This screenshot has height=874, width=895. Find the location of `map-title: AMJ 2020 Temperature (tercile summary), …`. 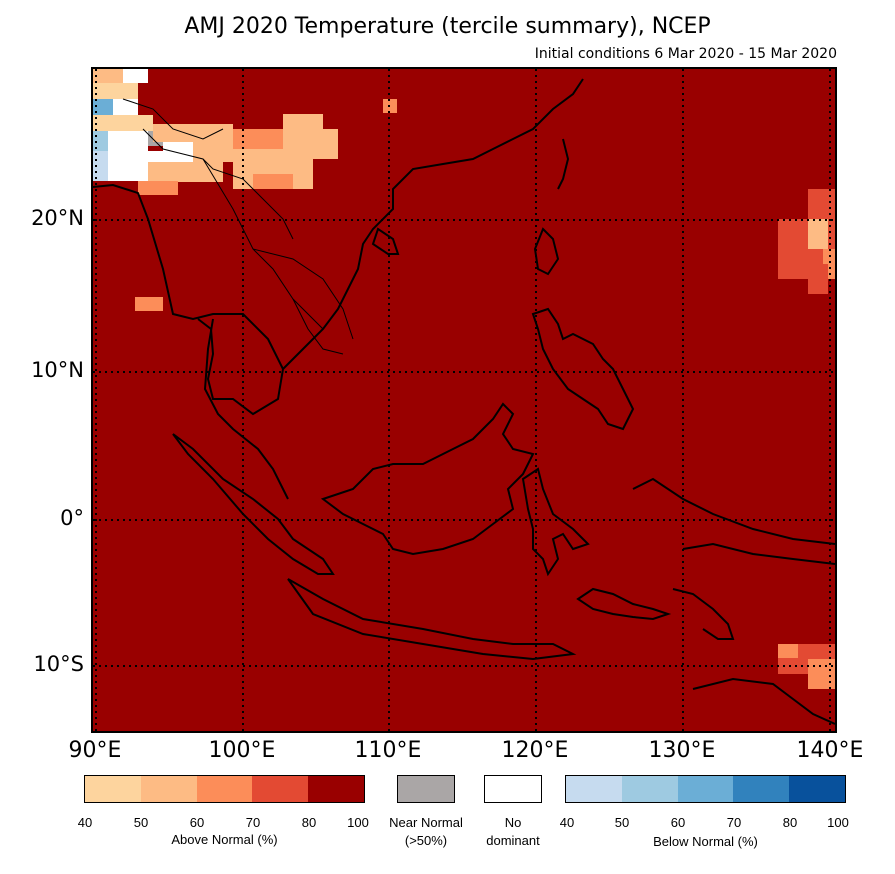

map-title: AMJ 2020 Temperature (tercile summary), … is located at coordinates (447, 26).